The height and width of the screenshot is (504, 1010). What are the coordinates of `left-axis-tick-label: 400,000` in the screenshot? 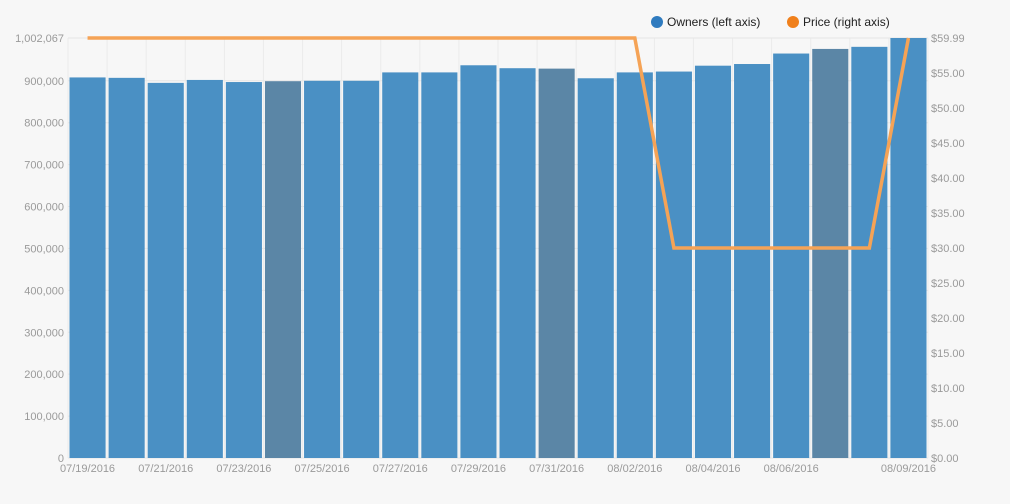 It's located at (44, 291).